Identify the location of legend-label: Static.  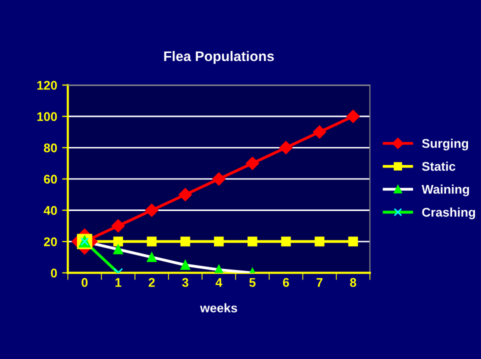
(439, 166).